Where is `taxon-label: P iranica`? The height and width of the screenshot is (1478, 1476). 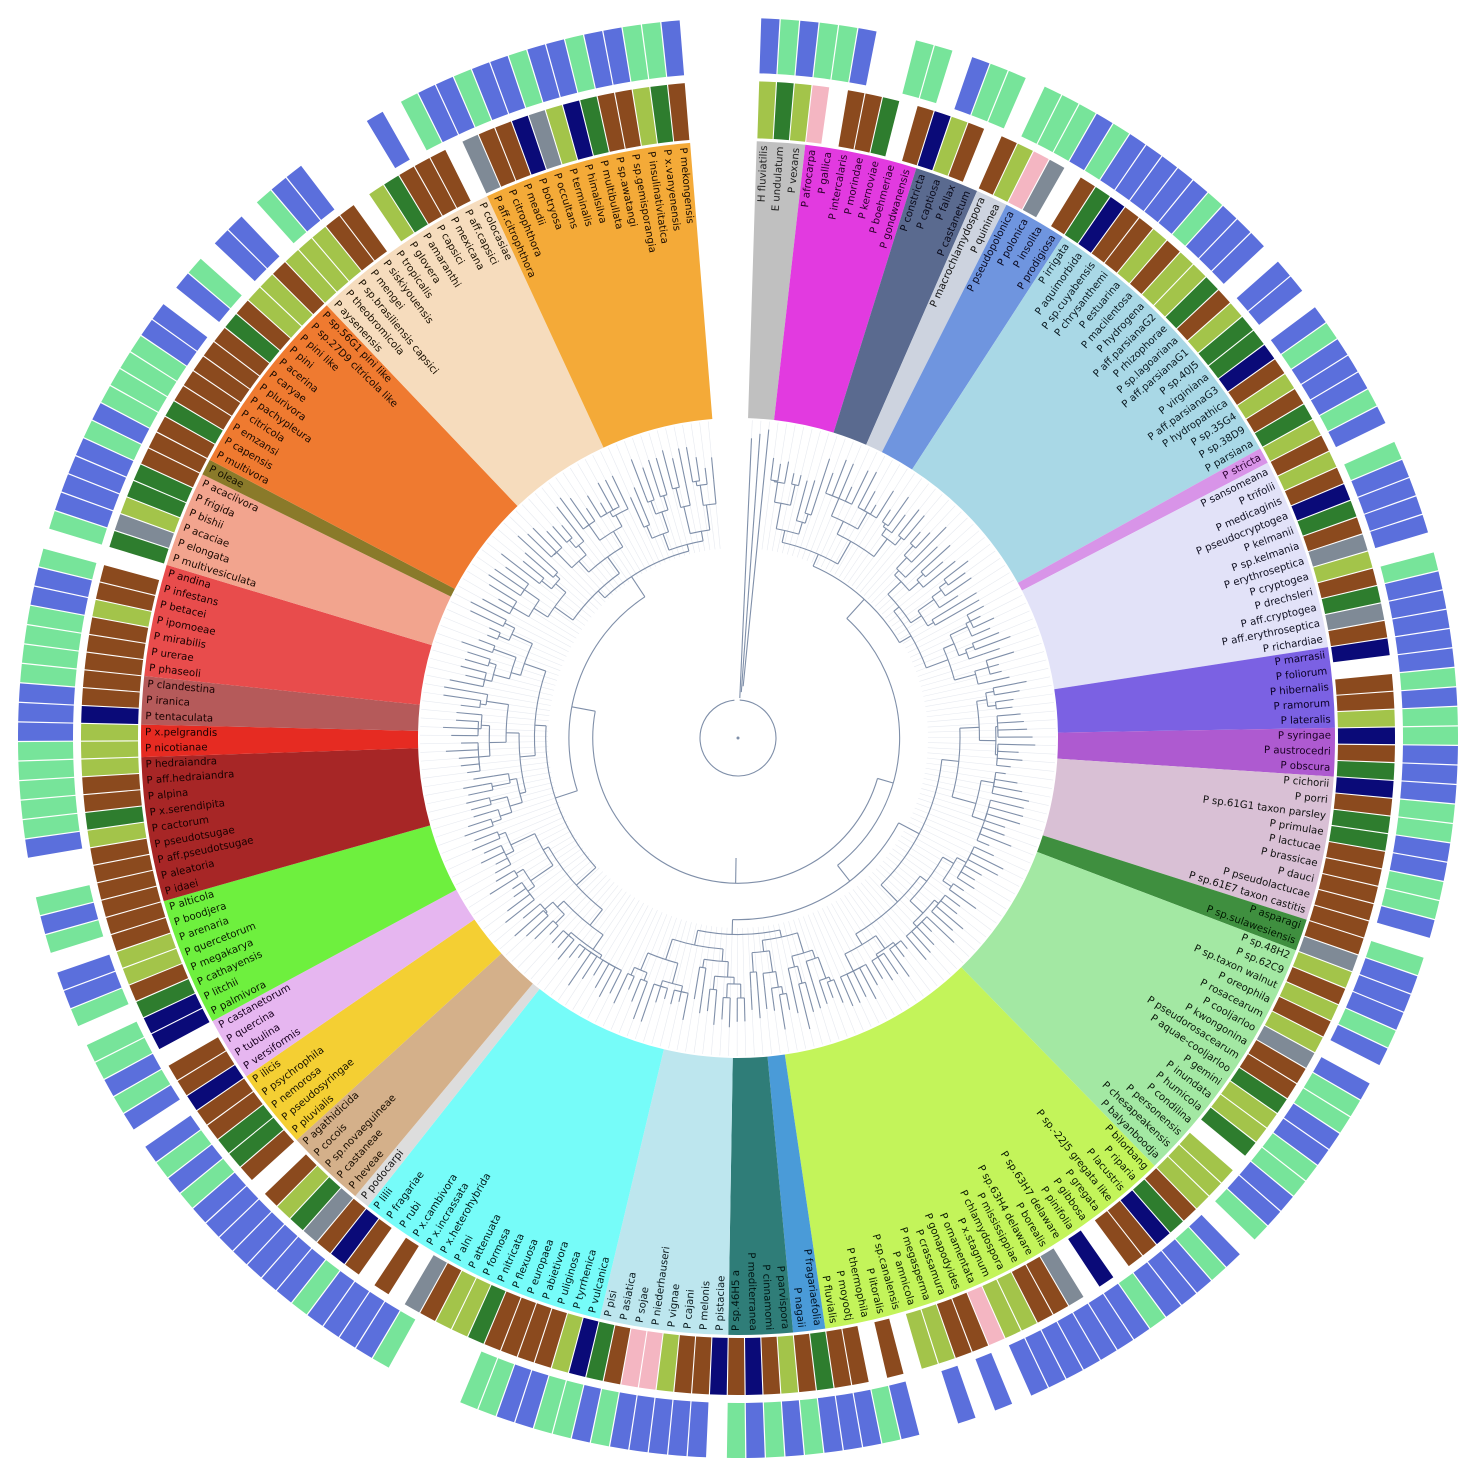
taxon-label: P iranica is located at coordinates (168, 702).